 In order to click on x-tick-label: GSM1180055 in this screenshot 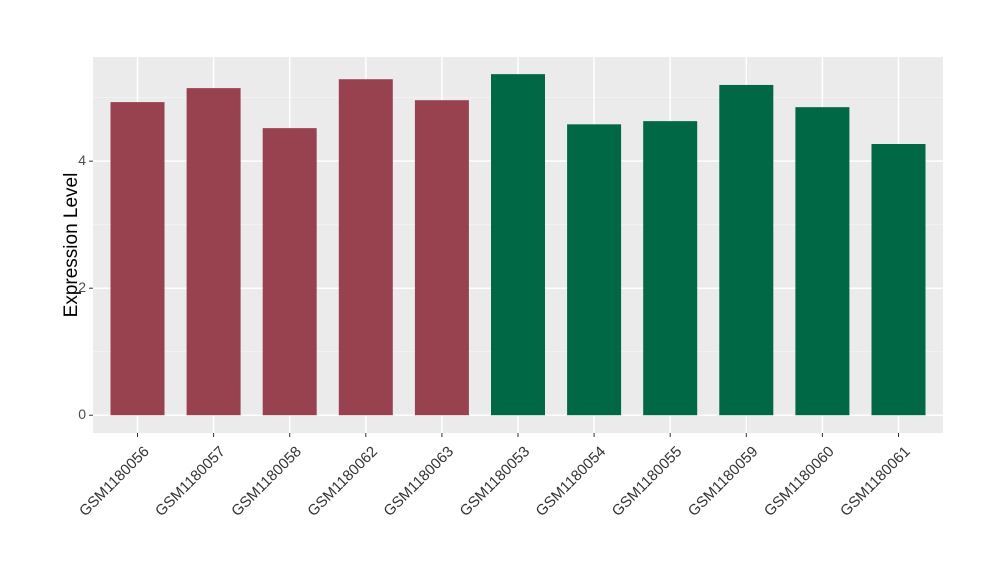, I will do `click(647, 481)`.